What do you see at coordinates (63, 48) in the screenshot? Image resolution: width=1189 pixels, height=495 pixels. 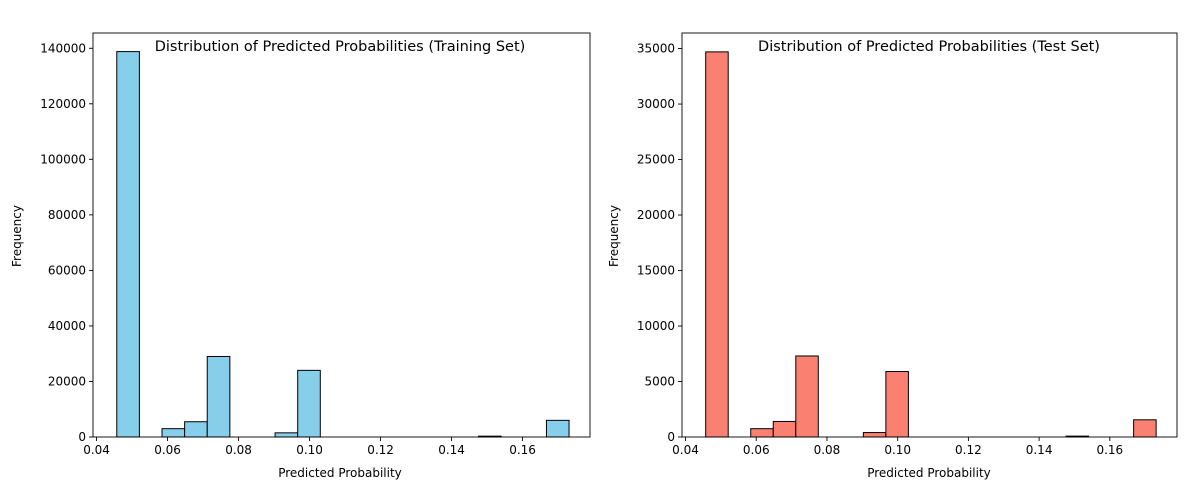 I see `y-tick-label: 140000` at bounding box center [63, 48].